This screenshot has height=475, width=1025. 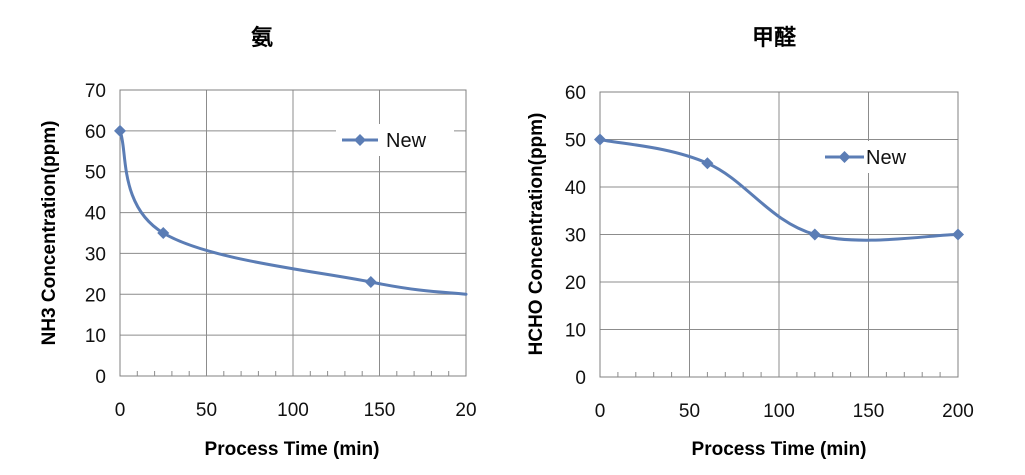 I want to click on x-tick-label: 20, so click(x=465, y=410).